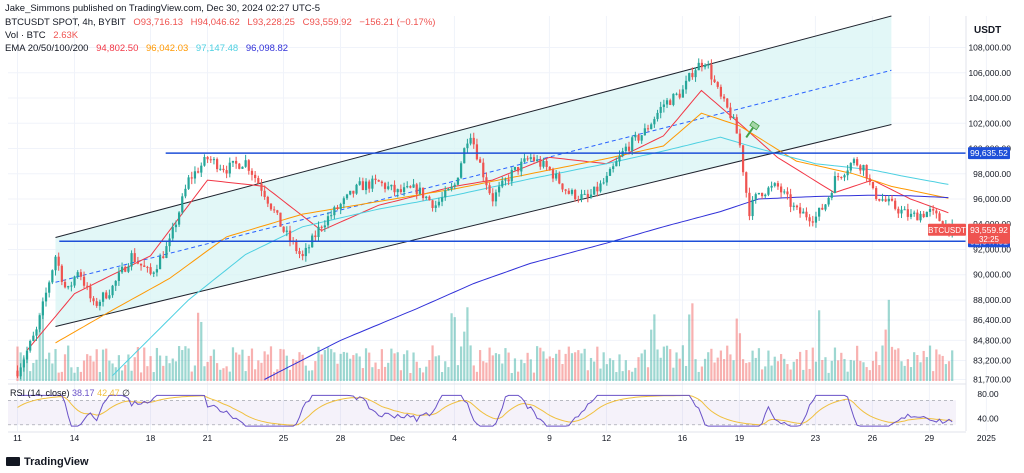  What do you see at coordinates (397, 22) in the screenshot?
I see `change-value: −156.21 (−0.17%)` at bounding box center [397, 22].